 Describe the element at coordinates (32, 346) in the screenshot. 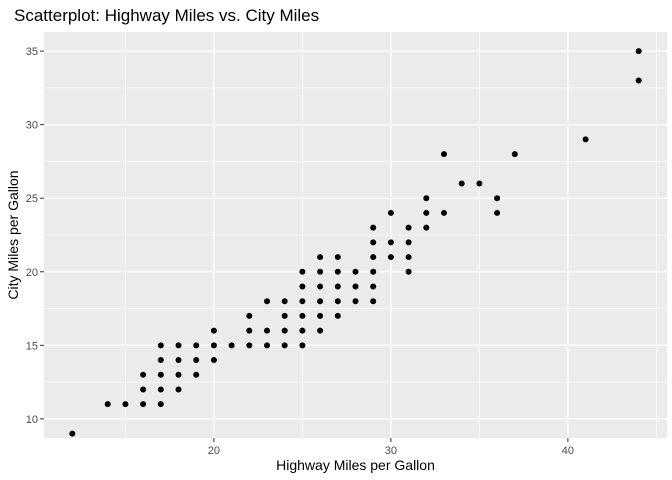

I see `y-tick-label: 15` at that location.